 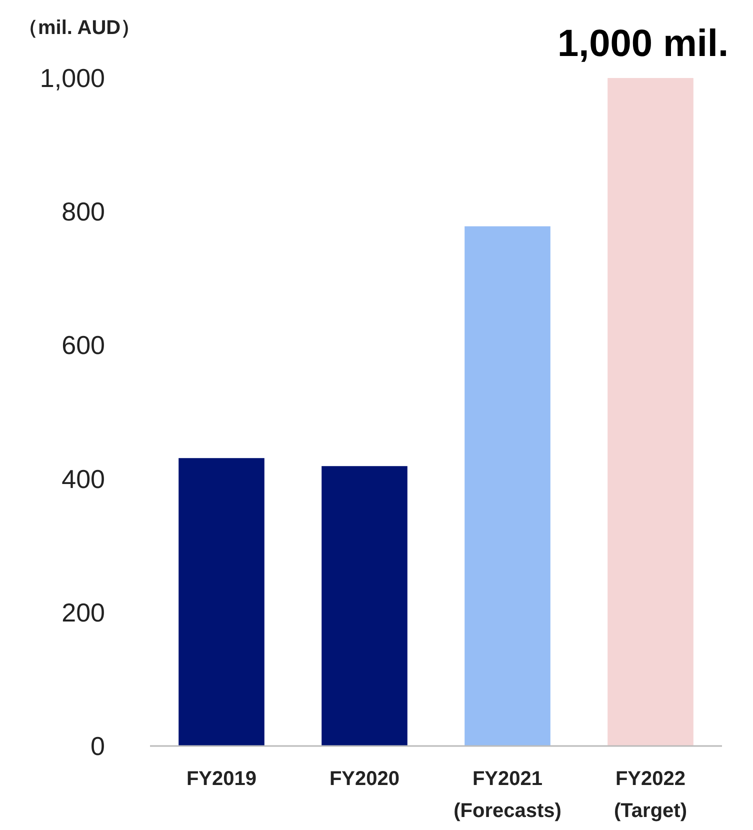 What do you see at coordinates (83, 345) in the screenshot?
I see `y-tick-label: 600` at bounding box center [83, 345].